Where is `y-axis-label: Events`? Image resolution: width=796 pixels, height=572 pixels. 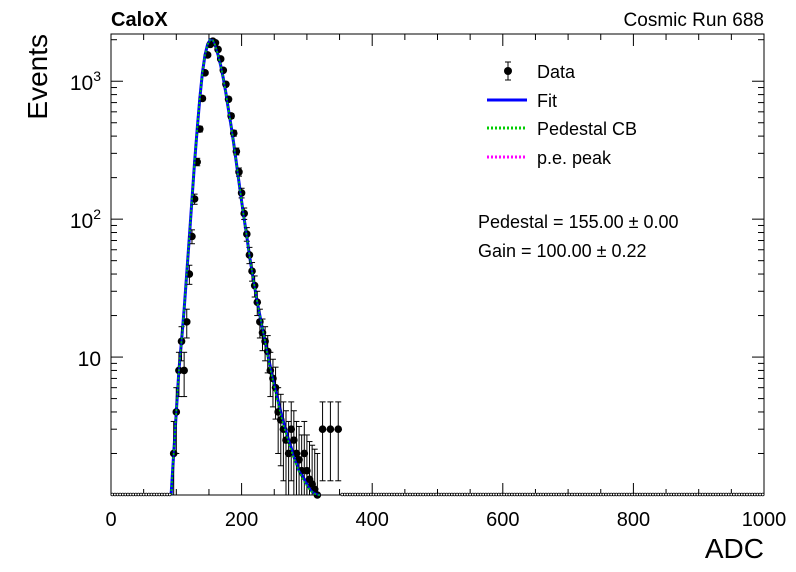 y-axis-label: Events is located at coordinates (37, 77).